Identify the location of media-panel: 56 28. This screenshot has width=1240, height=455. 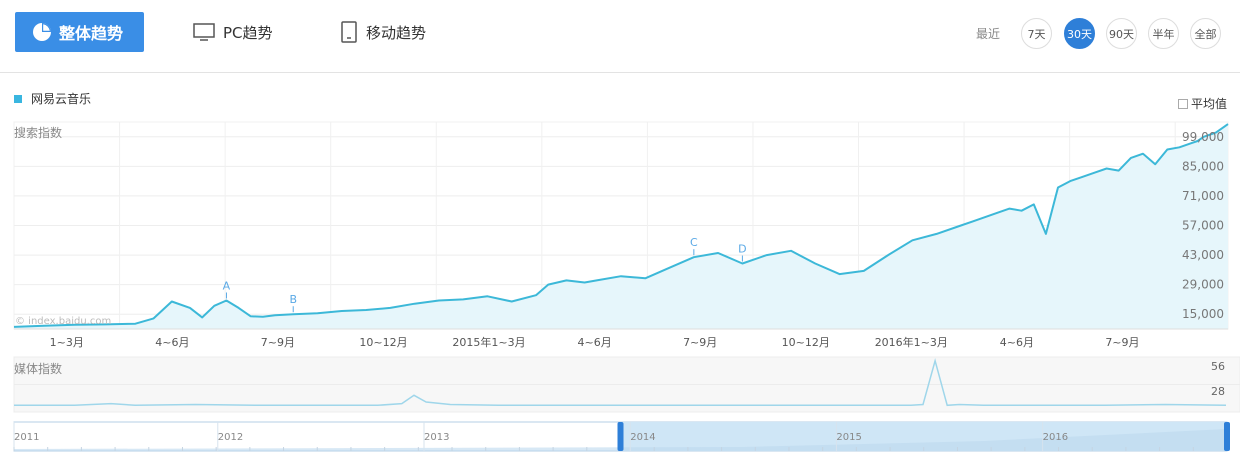
(626, 384).